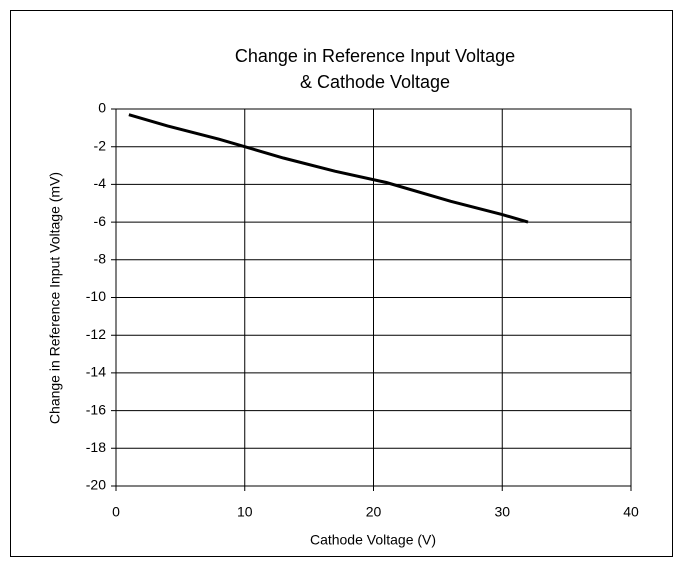 The height and width of the screenshot is (567, 683). Describe the element at coordinates (102, 108) in the screenshot. I see `y-tick-label: 0` at that location.